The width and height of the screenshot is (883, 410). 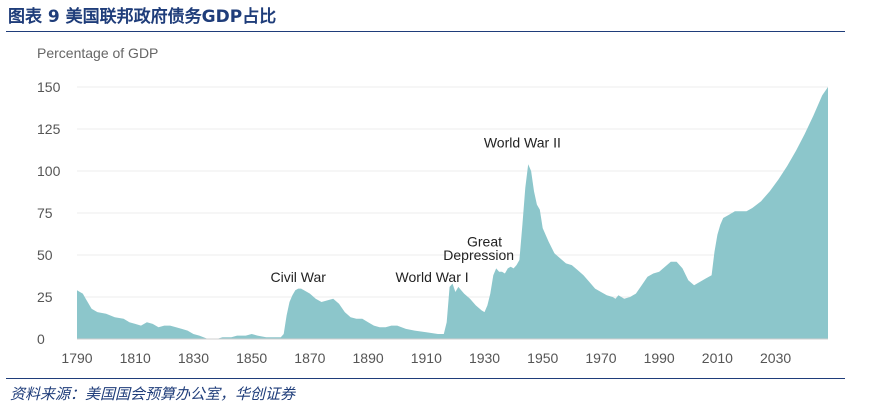 I want to click on y-tick-label: 150, so click(x=49, y=87).